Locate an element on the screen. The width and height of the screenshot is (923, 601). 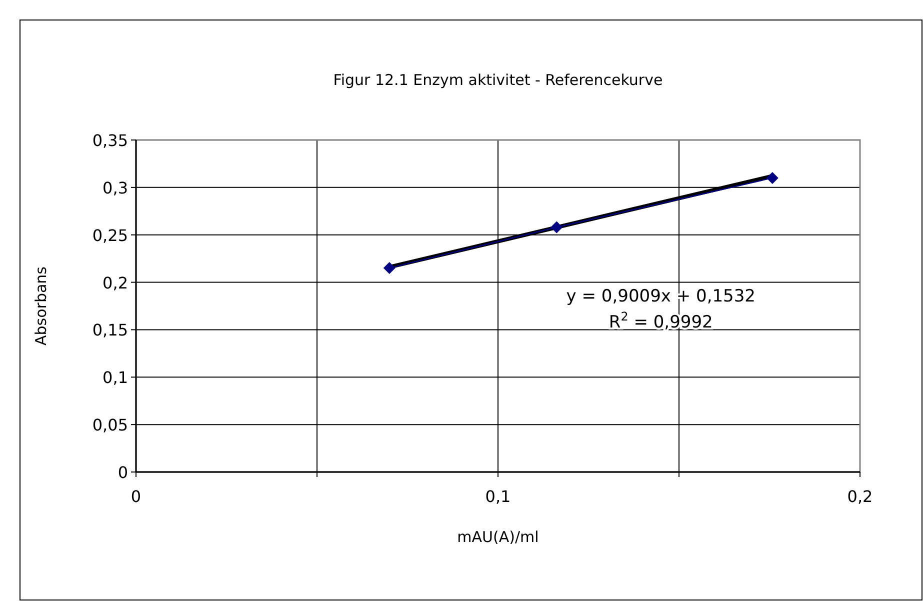
x-axis-title: mAU(A)/ml is located at coordinates (498, 537).